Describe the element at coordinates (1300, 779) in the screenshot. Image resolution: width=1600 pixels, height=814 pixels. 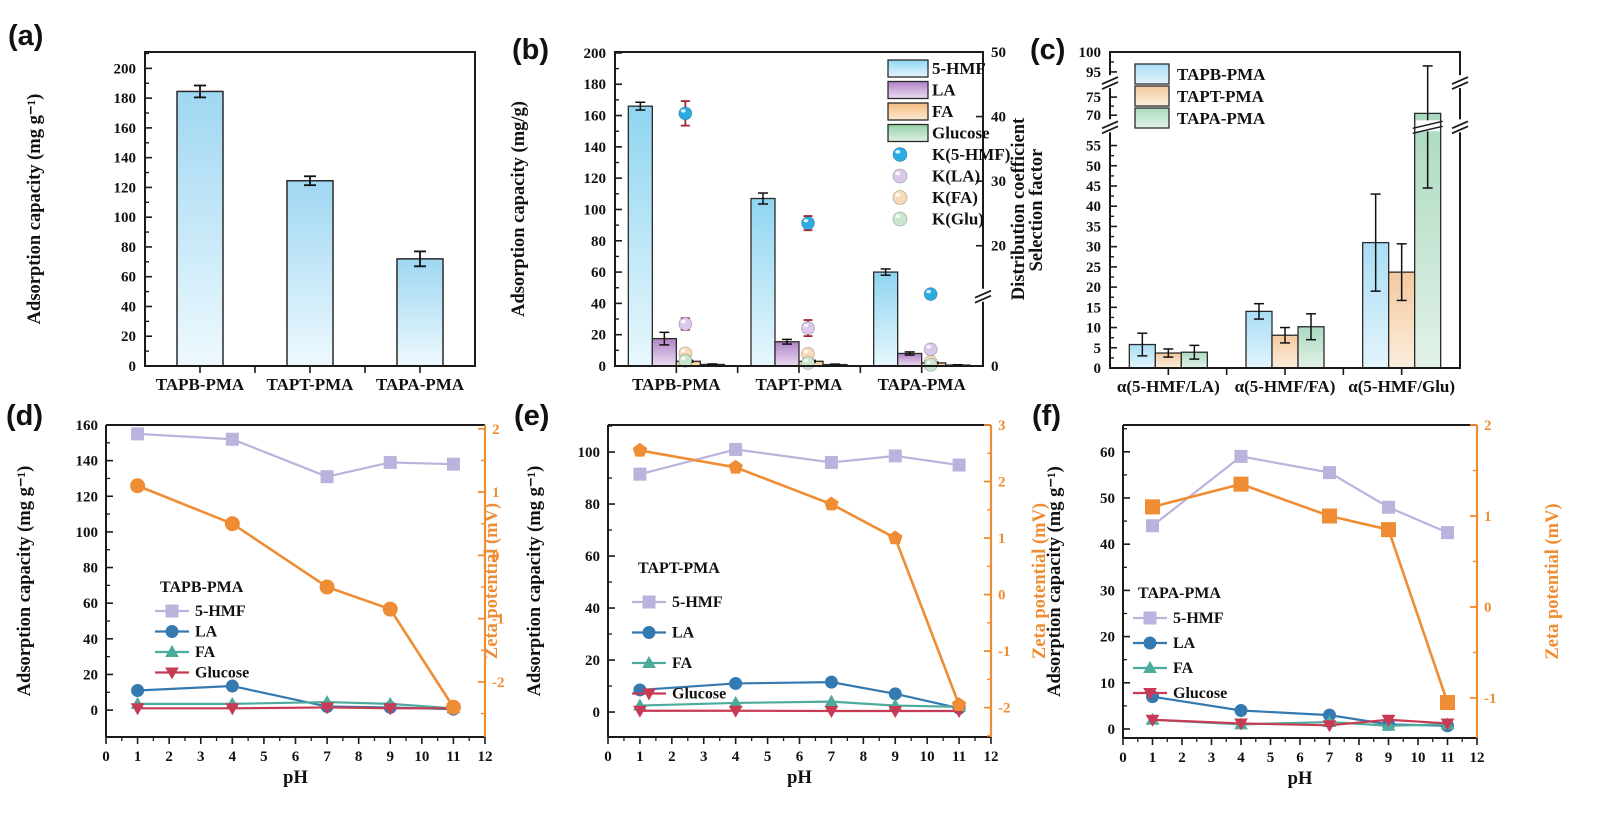
I see `svg-text: pH` at that location.